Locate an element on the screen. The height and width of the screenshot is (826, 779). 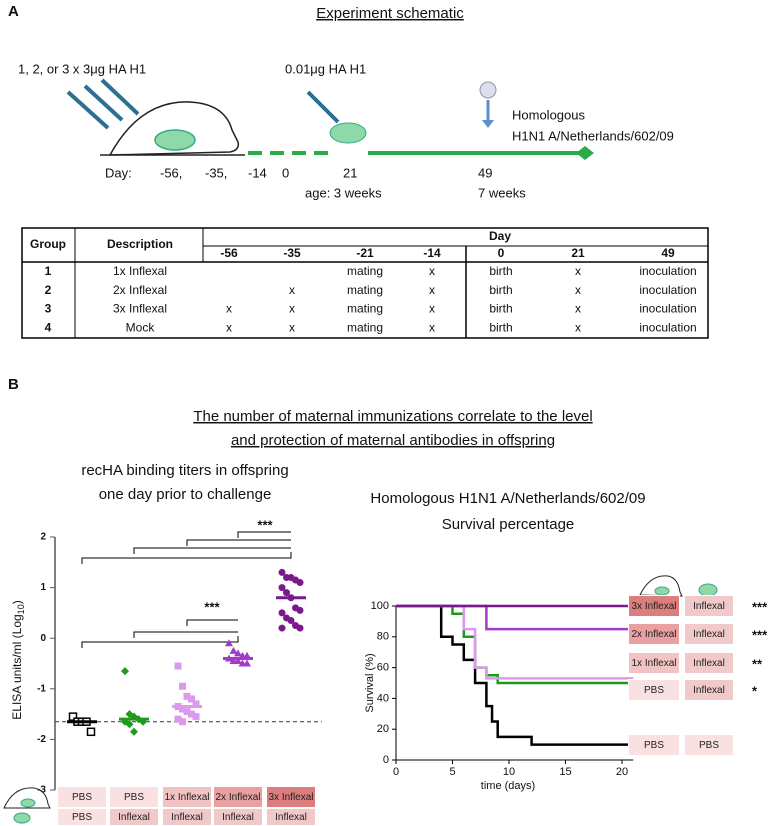
table-header: 0 is located at coordinates (501, 253).